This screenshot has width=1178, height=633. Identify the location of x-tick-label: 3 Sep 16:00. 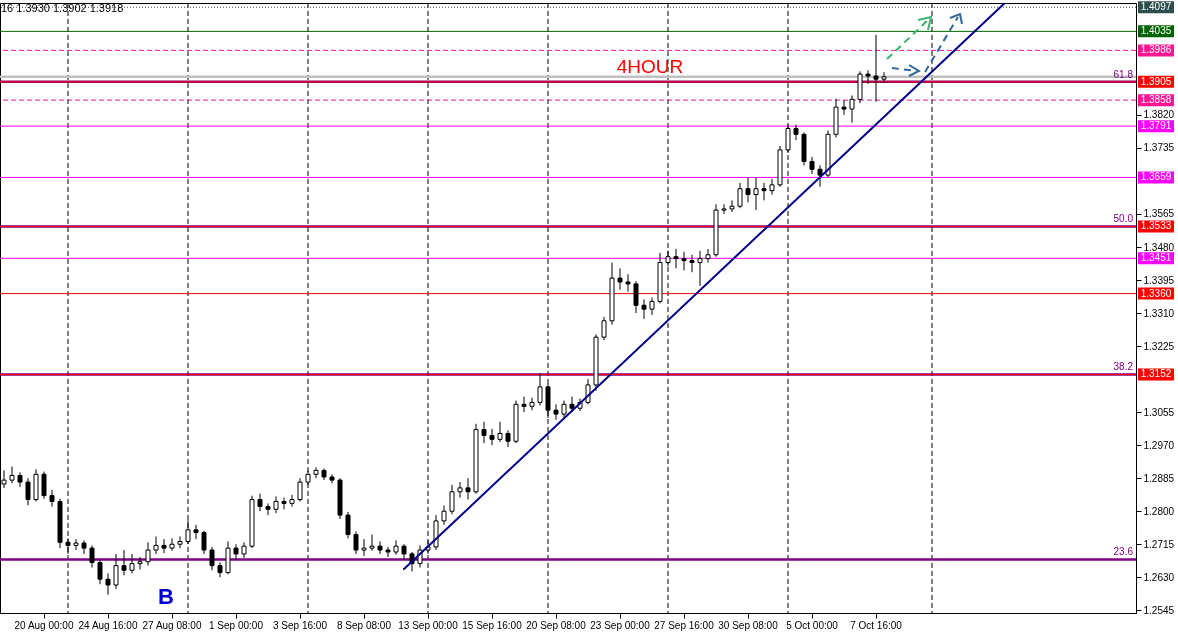
(300, 625).